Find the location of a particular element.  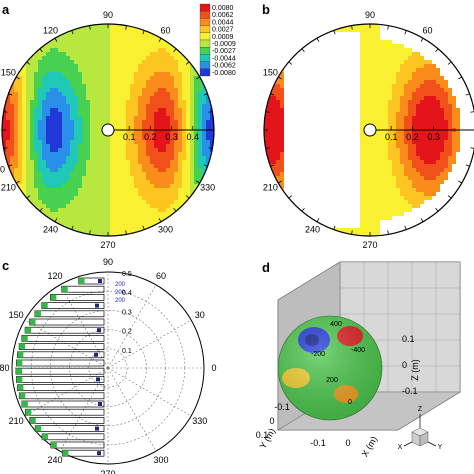

bar-core-marker is located at coordinates (100, 281).